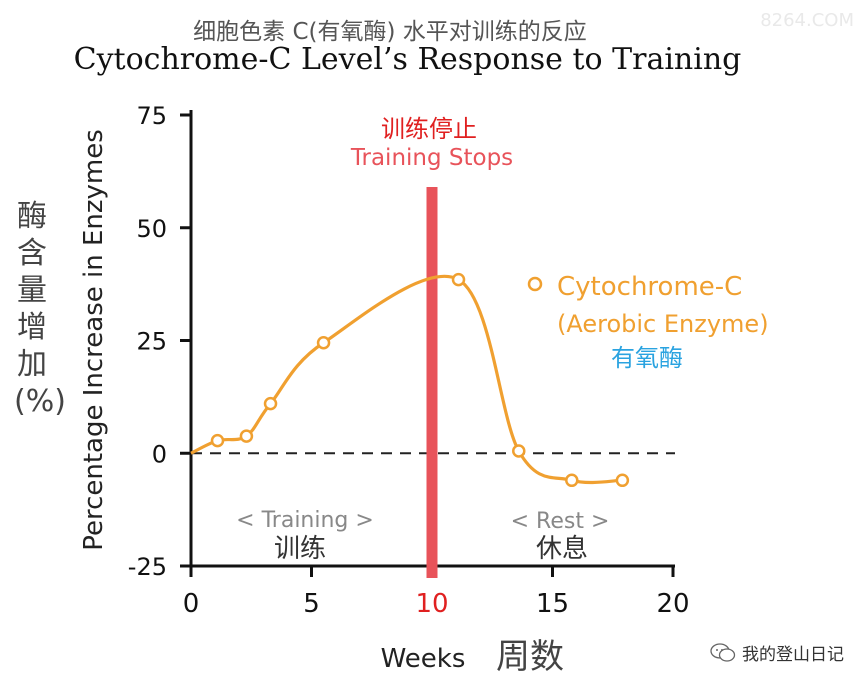 The height and width of the screenshot is (689, 866). What do you see at coordinates (305, 520) in the screenshot?
I see `training-phase-label: < Training >` at bounding box center [305, 520].